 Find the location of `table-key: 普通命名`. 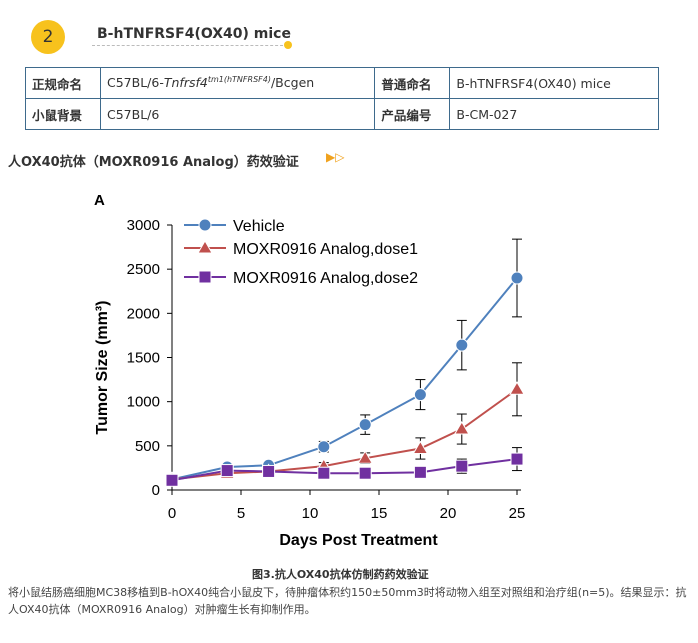

table-key: 普通命名 is located at coordinates (412, 83).